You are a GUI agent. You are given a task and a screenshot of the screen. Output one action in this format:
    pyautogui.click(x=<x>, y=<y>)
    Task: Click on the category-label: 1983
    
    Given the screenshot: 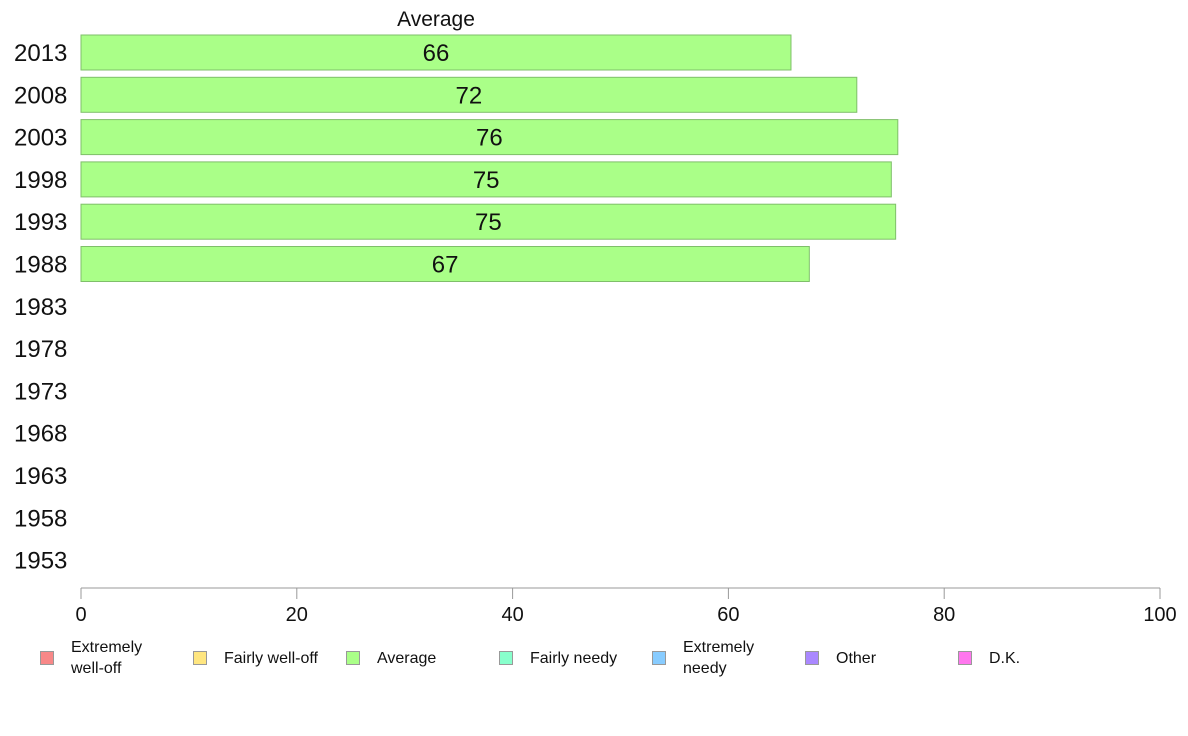 What is the action you would take?
    pyautogui.click(x=40, y=307)
    